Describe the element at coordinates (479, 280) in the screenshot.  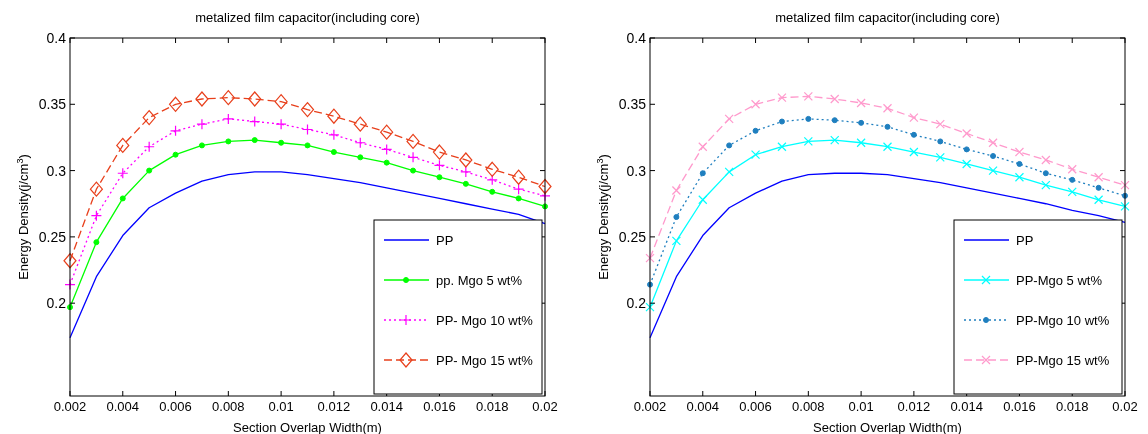
I see `legend-label: pp. Mgo 5 wt%` at that location.